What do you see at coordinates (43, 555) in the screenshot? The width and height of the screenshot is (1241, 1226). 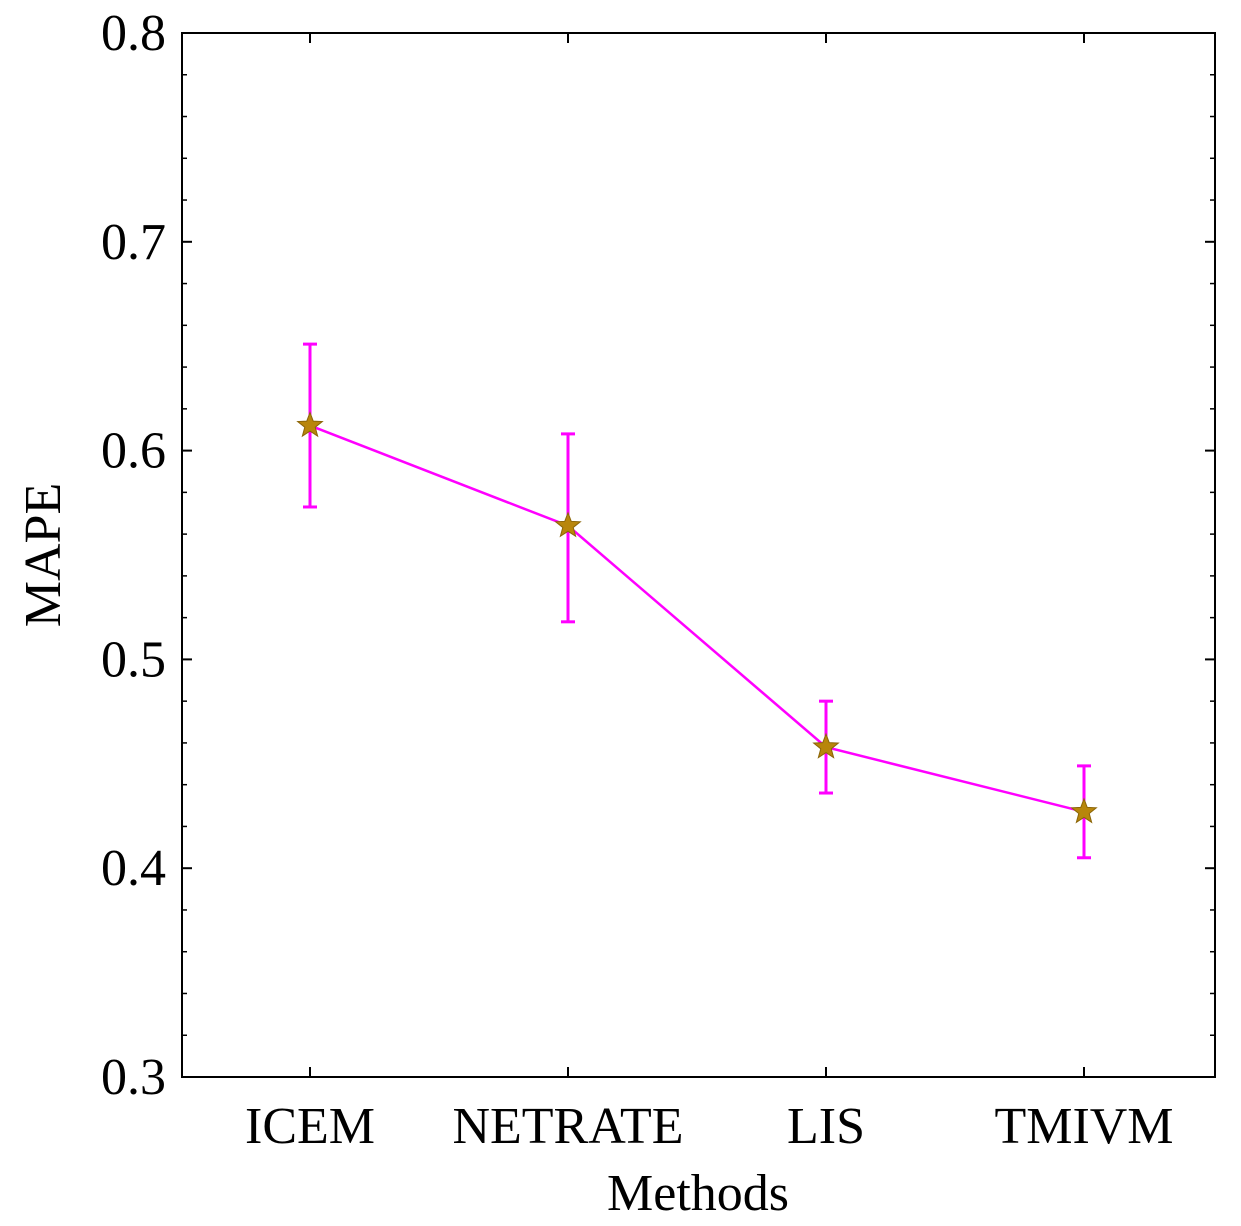 I see `y-axis-title: MAPE` at bounding box center [43, 555].